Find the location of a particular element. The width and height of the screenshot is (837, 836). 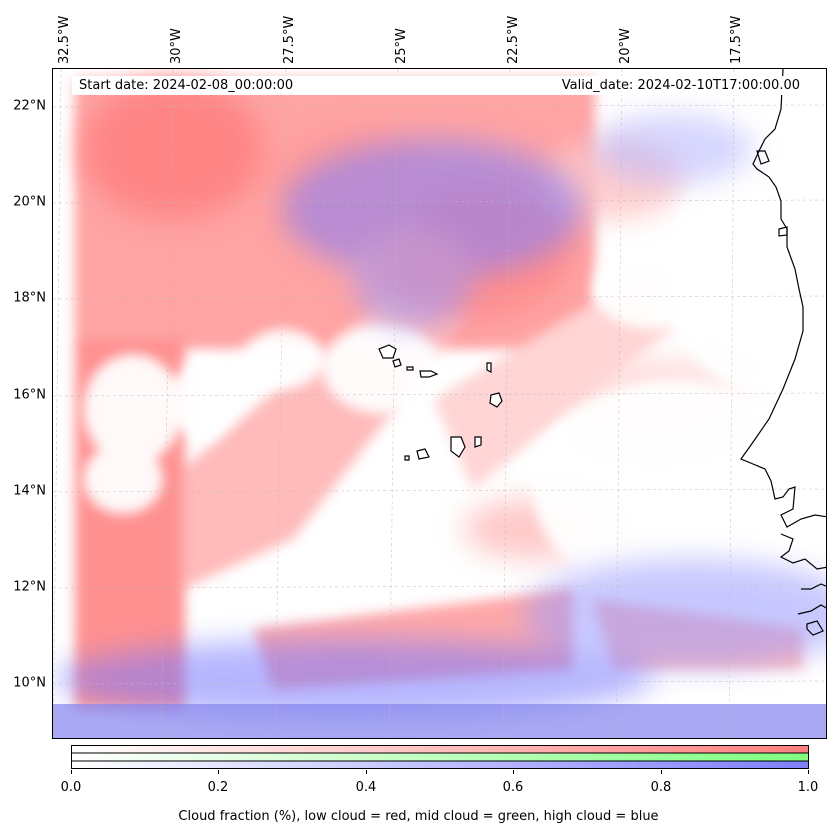

info-banner is located at coordinates (440, 85).